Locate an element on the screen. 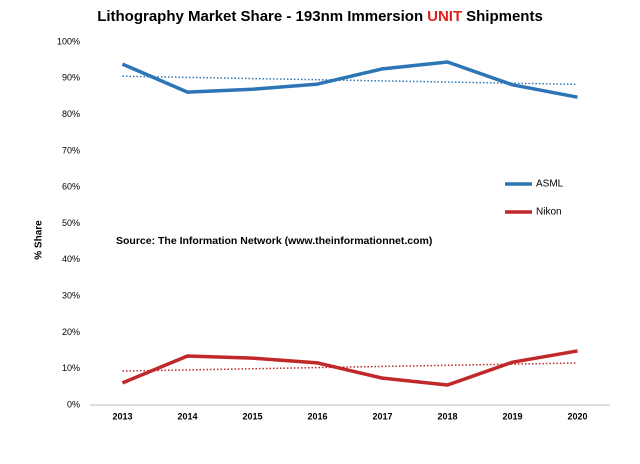 Image resolution: width=640 pixels, height=464 pixels. legend-label: Nikon is located at coordinates (549, 212).